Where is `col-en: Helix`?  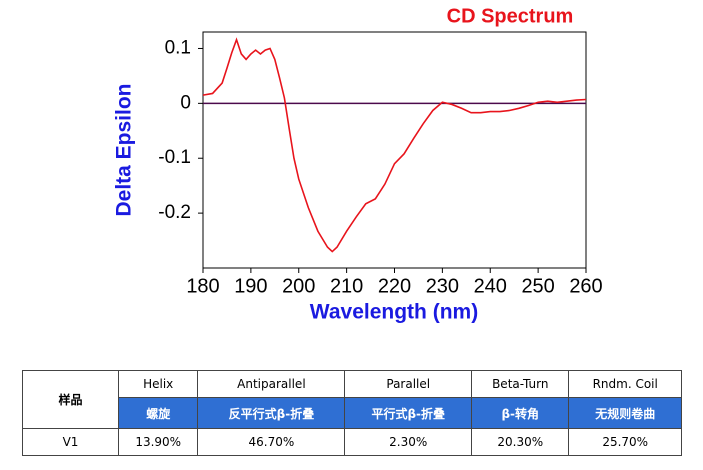 col-en: Helix is located at coordinates (158, 384).